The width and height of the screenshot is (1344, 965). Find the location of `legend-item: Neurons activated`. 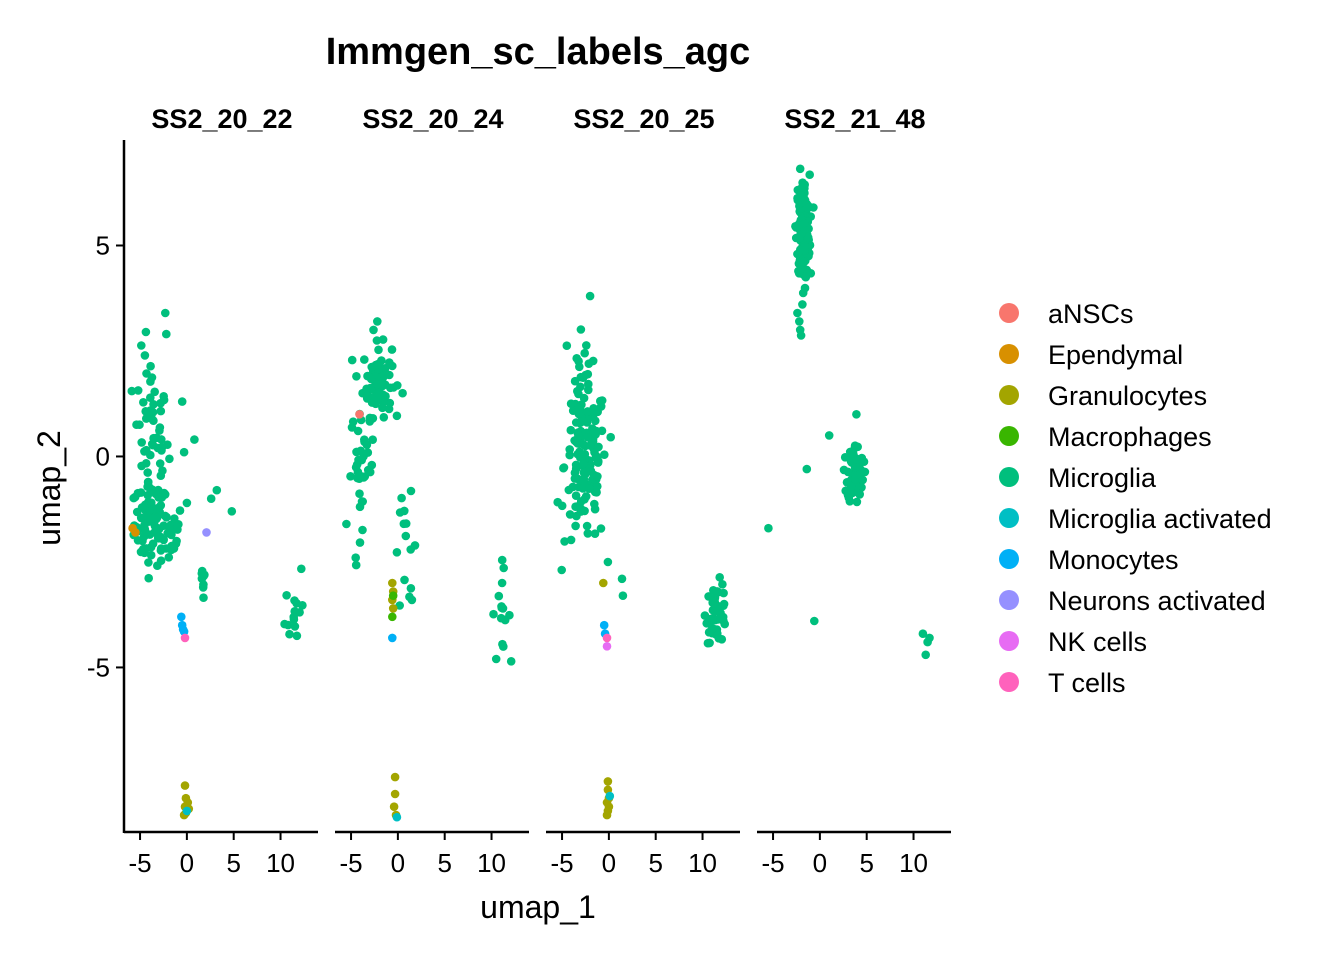

legend-item: Neurons activated is located at coordinates (1132, 601).